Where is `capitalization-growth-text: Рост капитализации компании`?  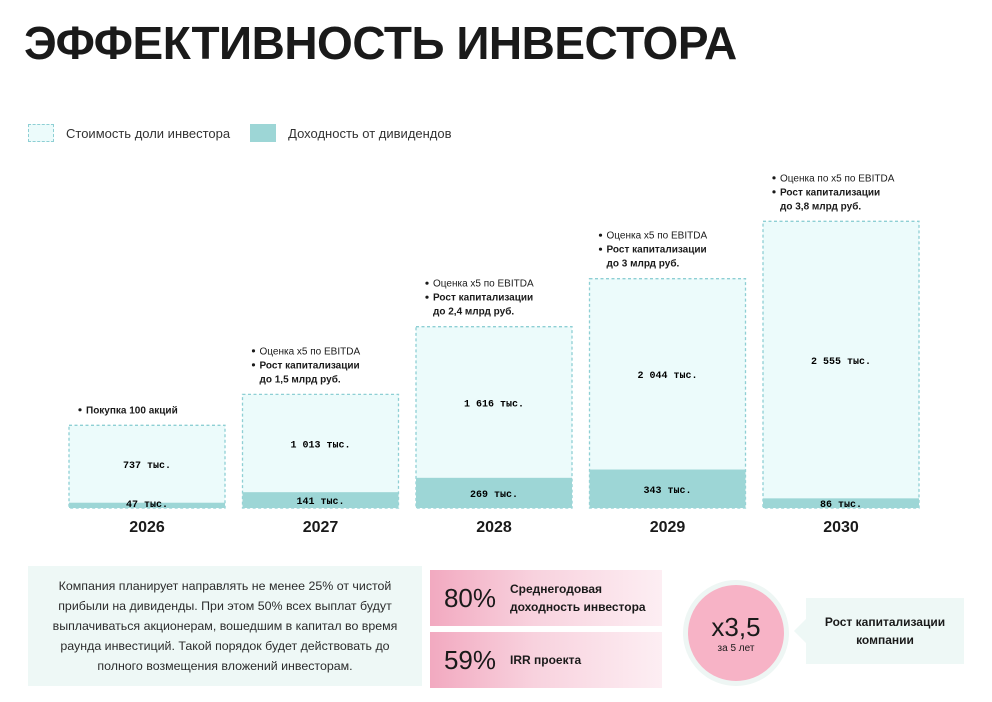 capitalization-growth-text: Рост капитализации компании is located at coordinates (885, 631).